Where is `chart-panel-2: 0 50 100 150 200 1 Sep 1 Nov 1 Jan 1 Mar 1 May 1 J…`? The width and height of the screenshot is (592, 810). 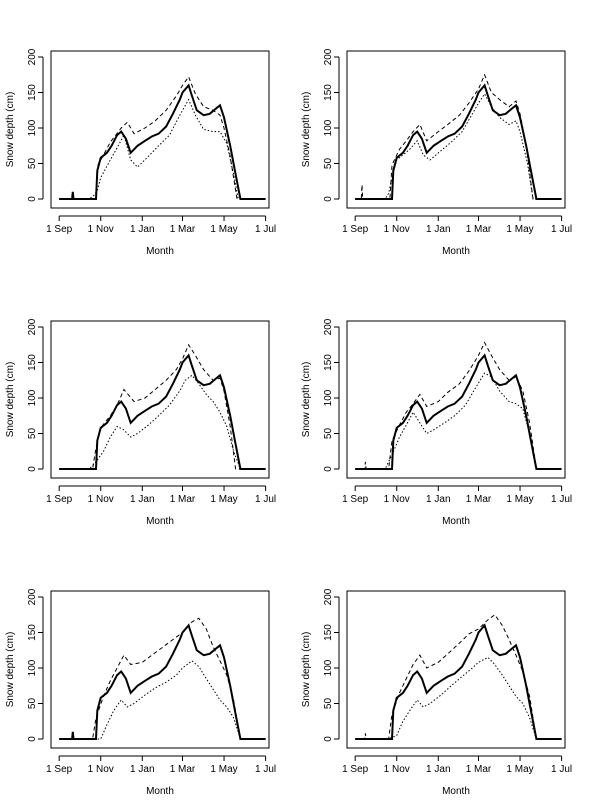 chart-panel-2: 0 50 100 150 200 1 Sep 1 Nov 1 Jan 1 Mar 1 May 1 J… is located at coordinates (436, 152).